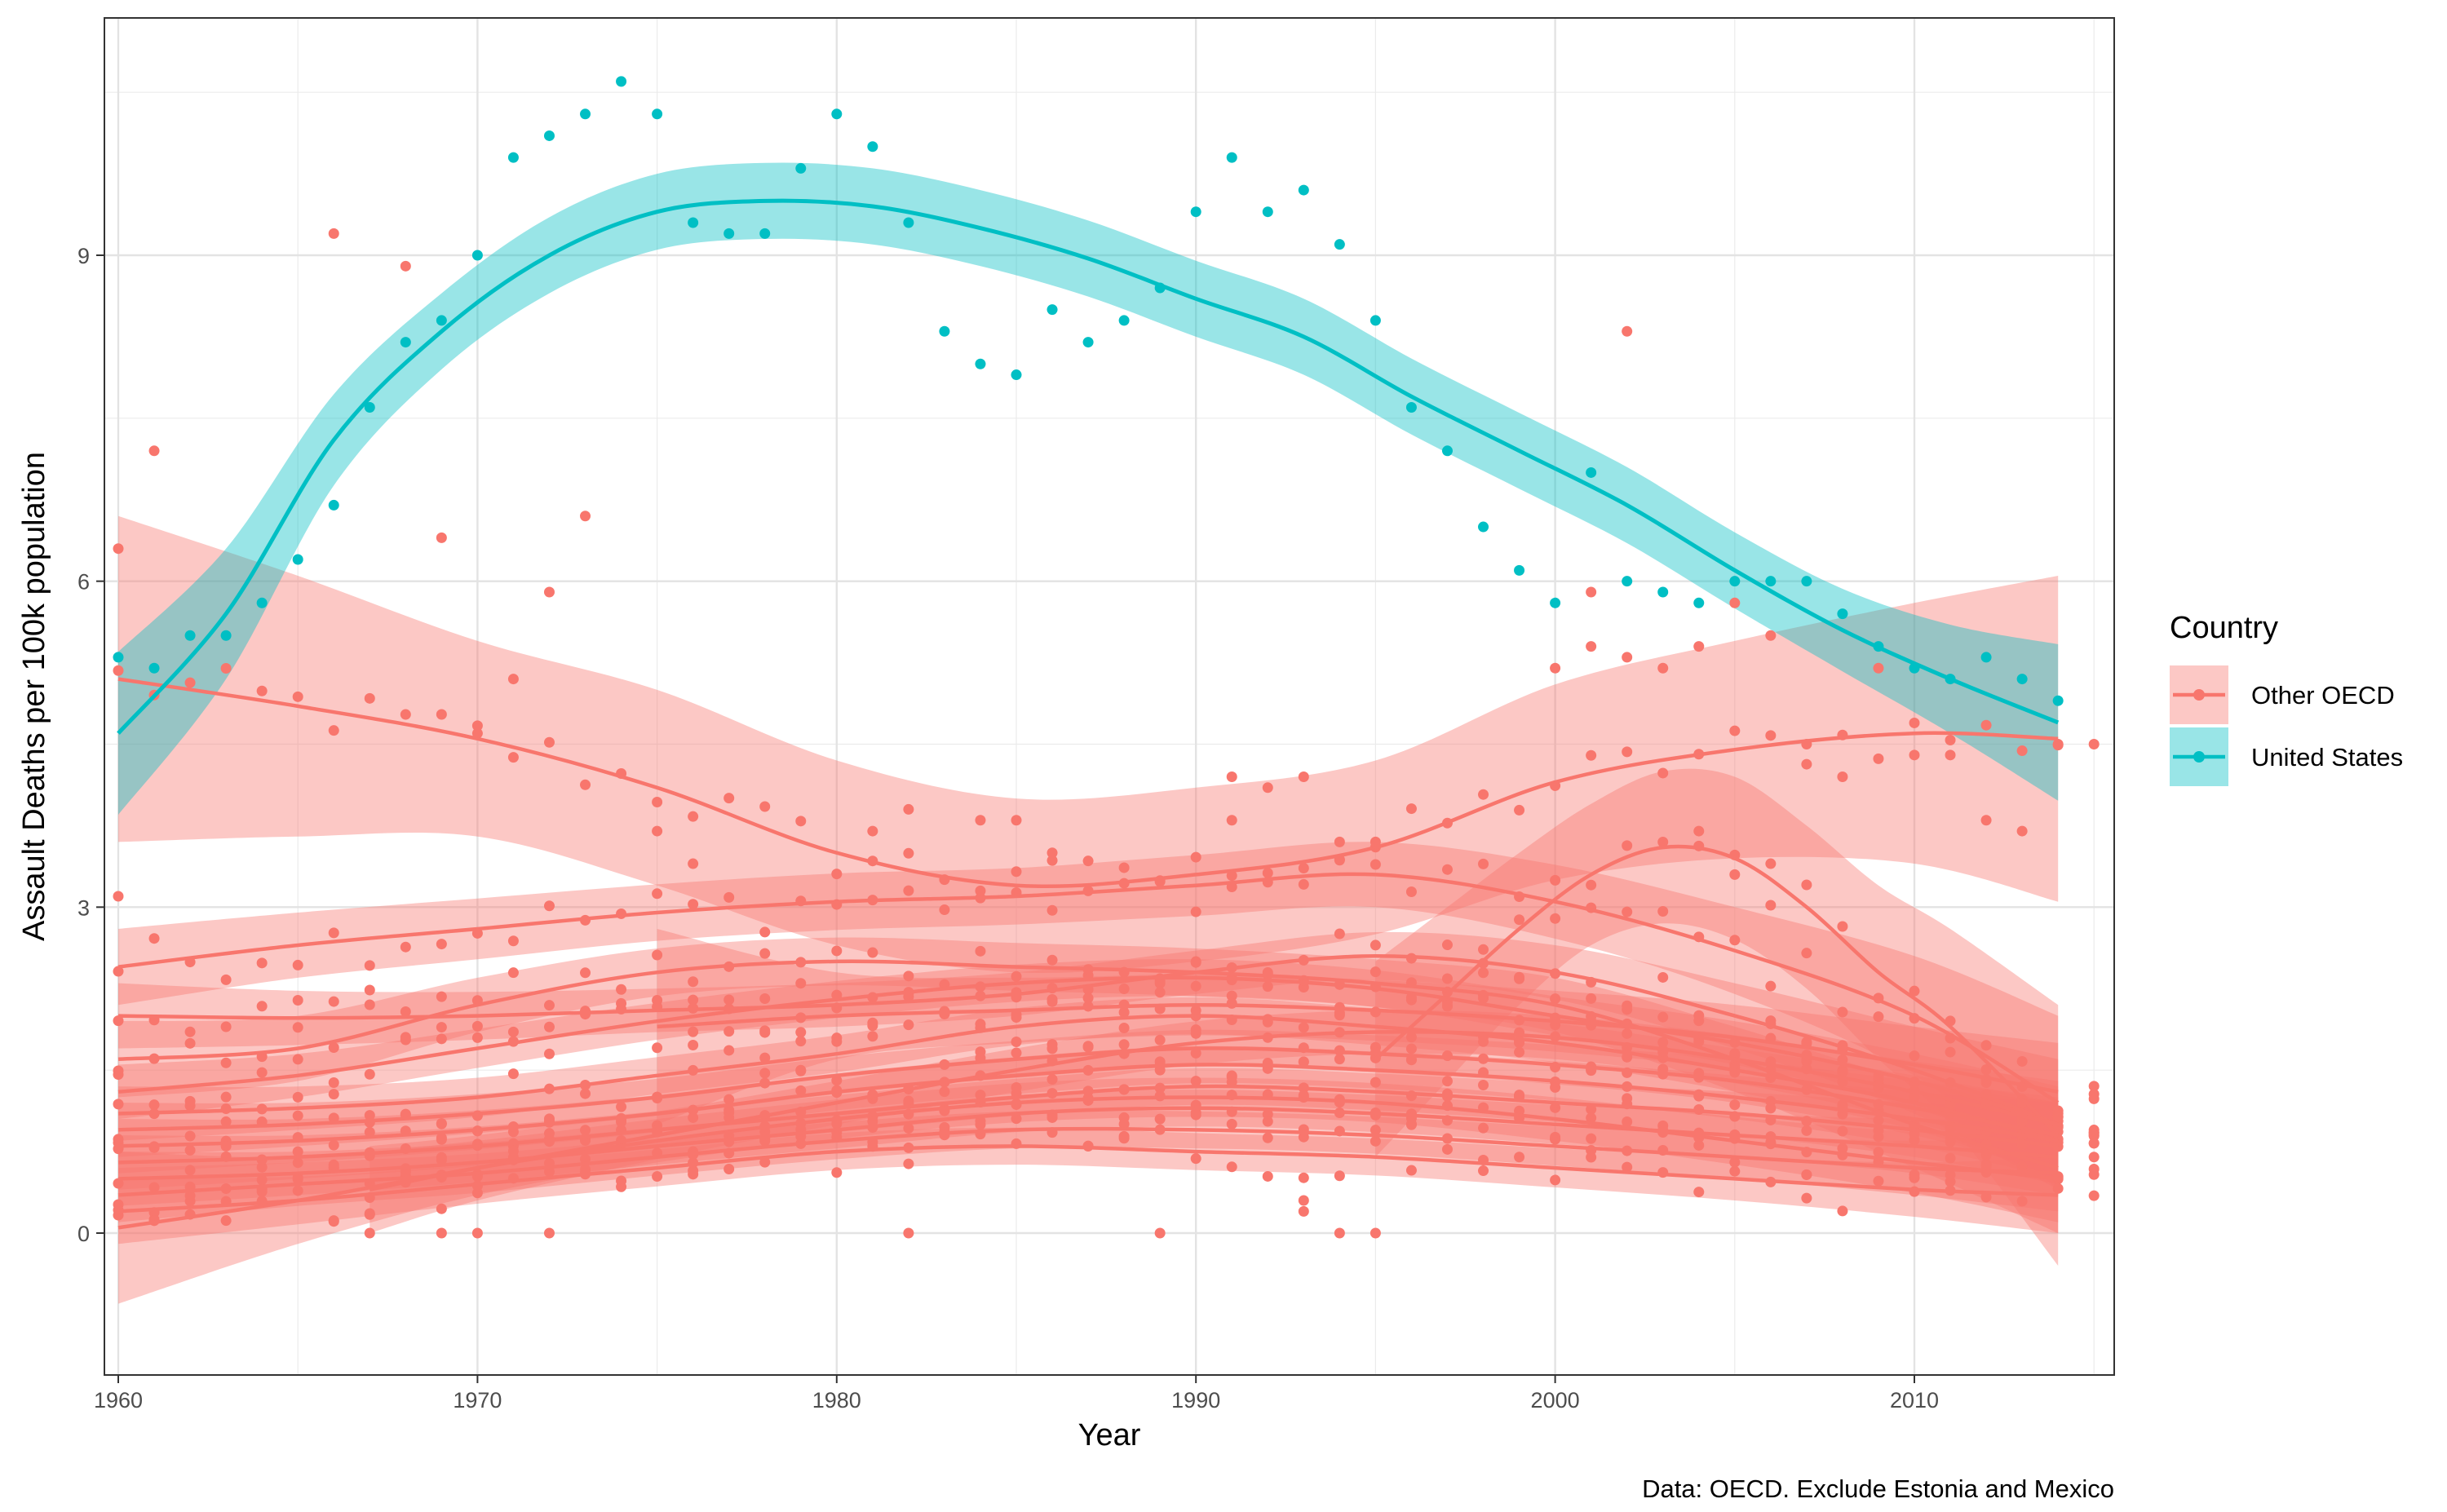 The height and width of the screenshot is (1512, 2447). Describe the element at coordinates (1717, 1017) in the screenshot. I see `oecd-ribbon` at that location.